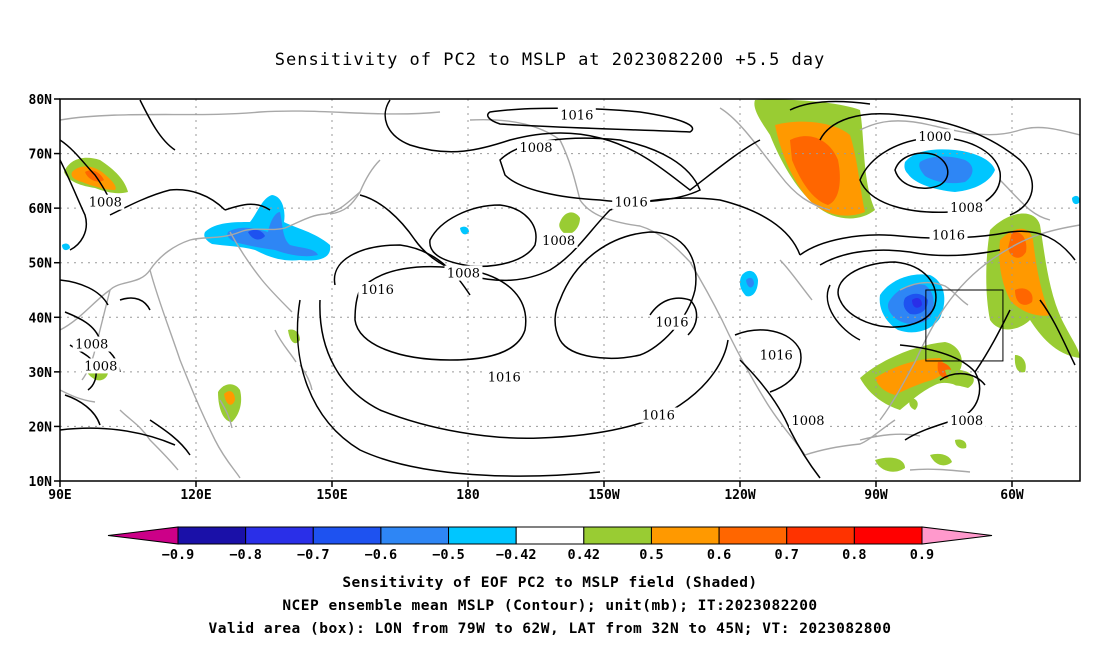 This screenshot has height=650, width=1100. What do you see at coordinates (448, 555) in the screenshot?
I see `colorbar-label: −0.5` at bounding box center [448, 555].